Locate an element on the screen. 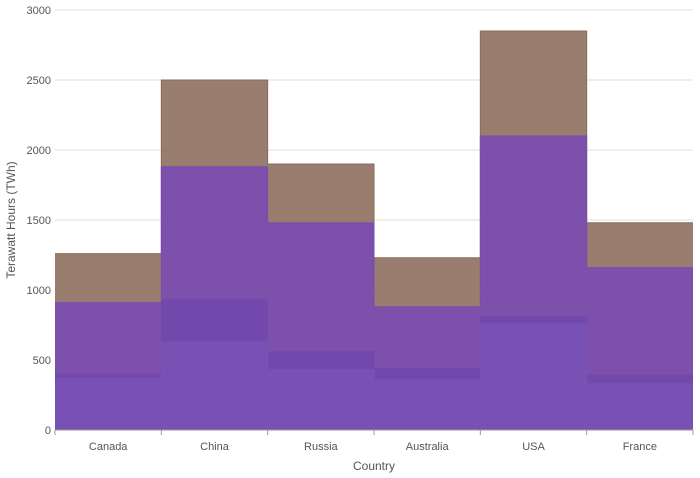 This screenshot has height=478, width=700. series-4-step-canada is located at coordinates (108, 378).